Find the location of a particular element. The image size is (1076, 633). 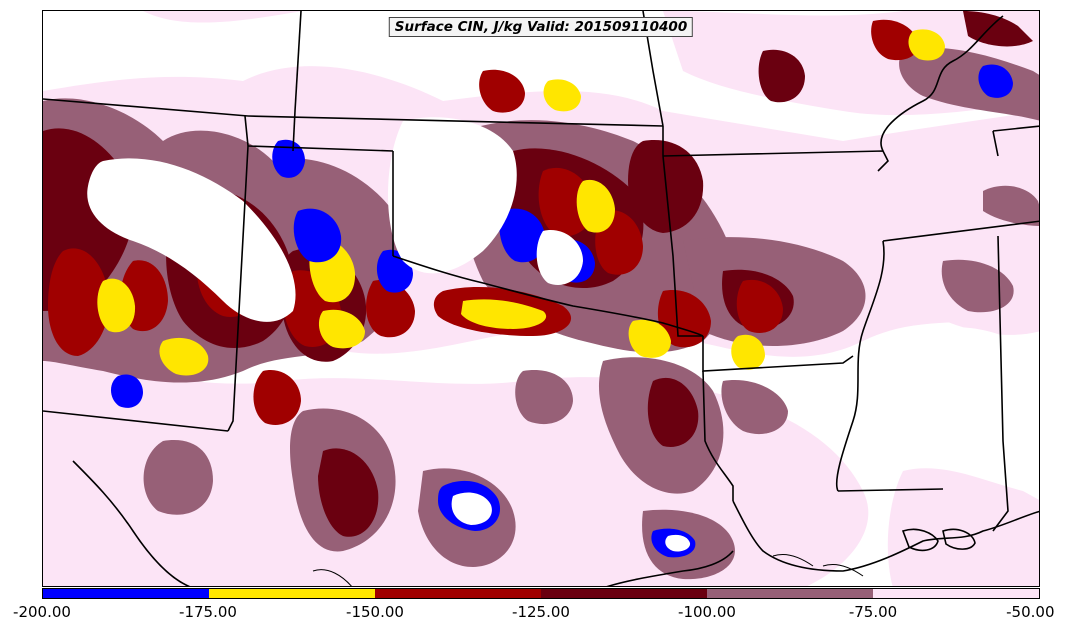

colorbar-tick-label: -125.00 is located at coordinates (541, 612).